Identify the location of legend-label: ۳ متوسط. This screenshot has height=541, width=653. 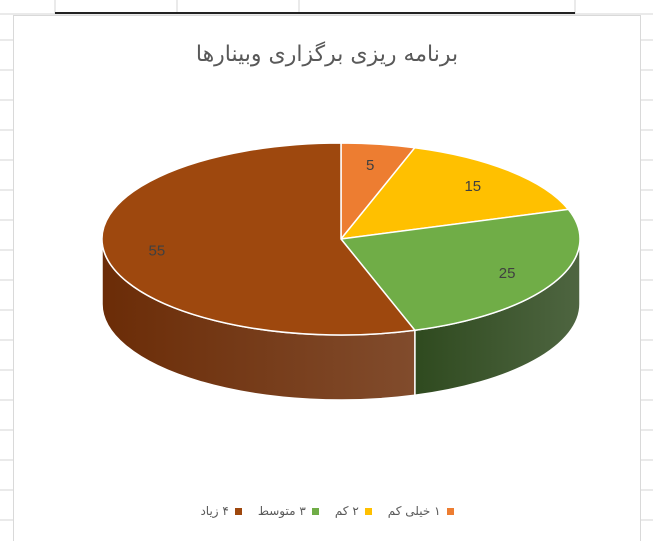
(281, 511).